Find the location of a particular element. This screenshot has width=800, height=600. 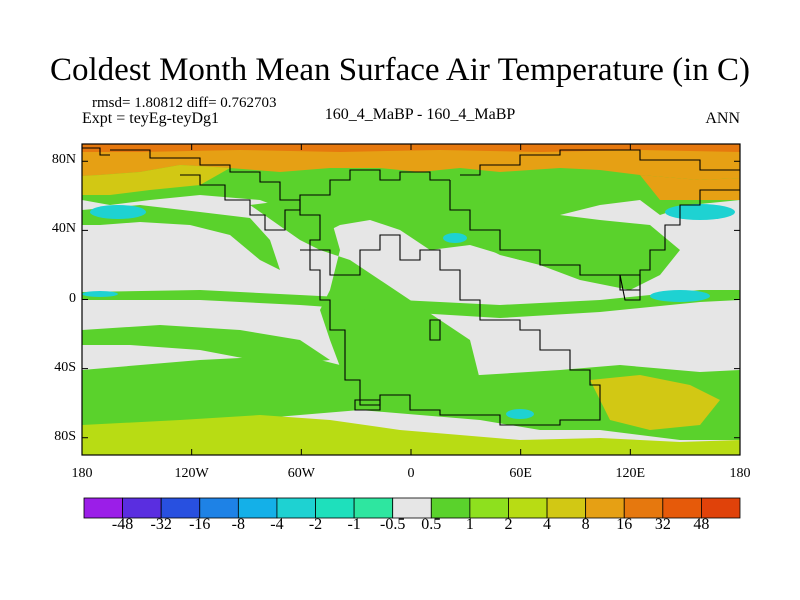

colorbar is located at coordinates (412, 508).